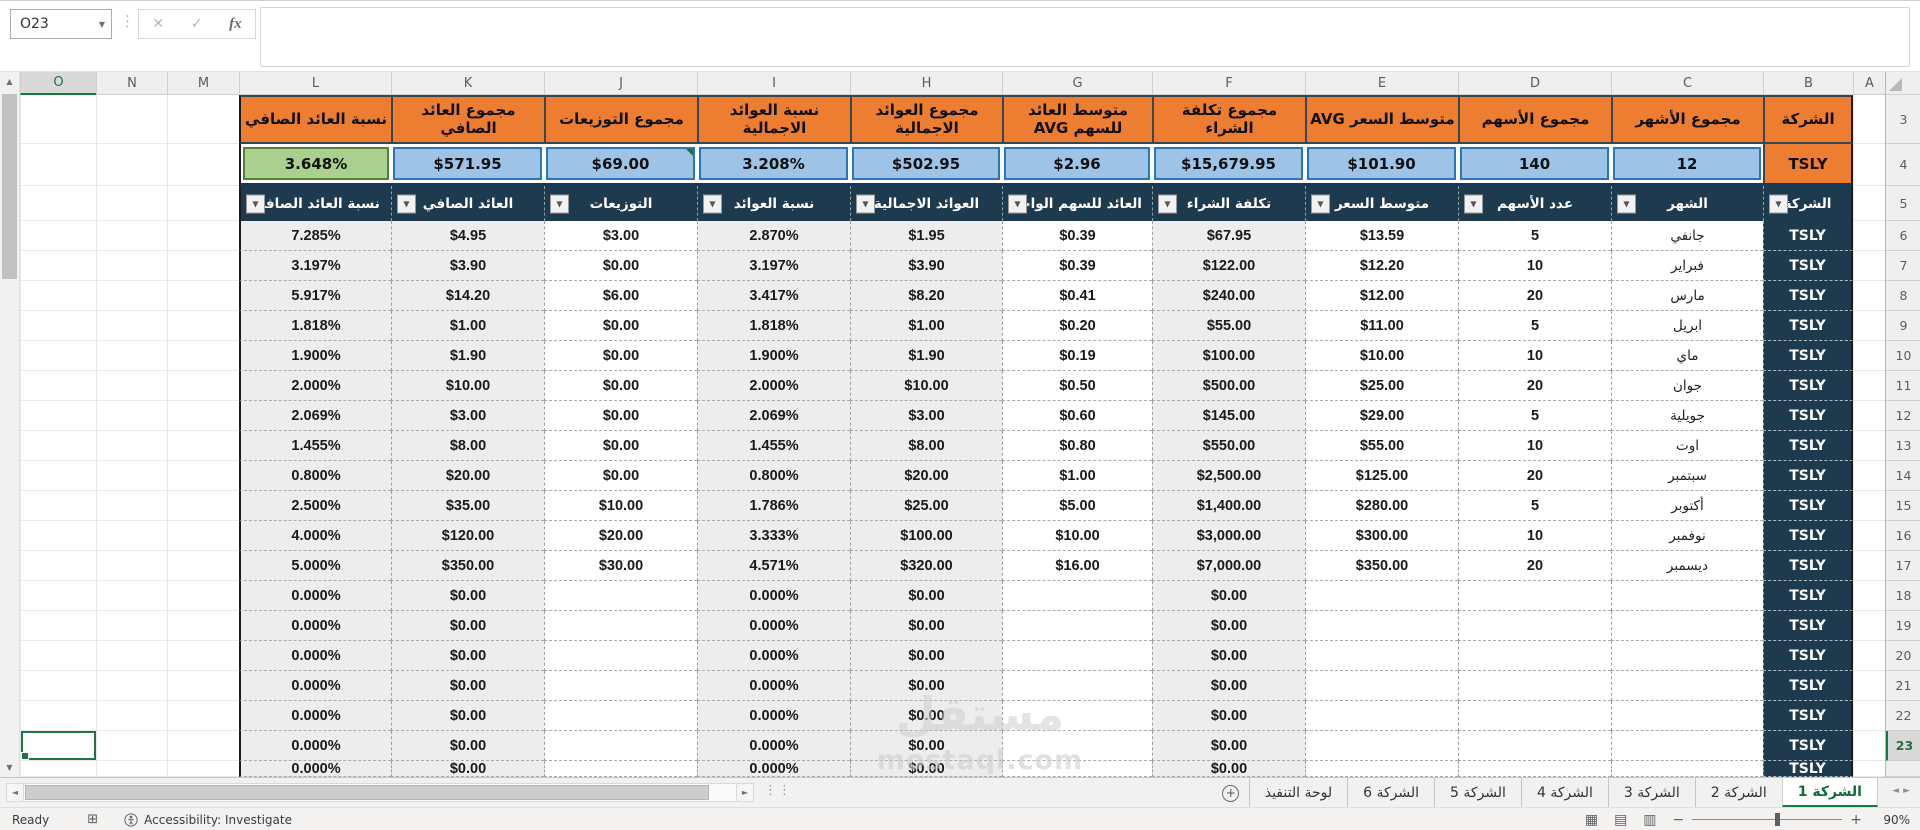  Describe the element at coordinates (1621, 819) in the screenshot. I see `page-layout-view-icon: ▤` at that location.